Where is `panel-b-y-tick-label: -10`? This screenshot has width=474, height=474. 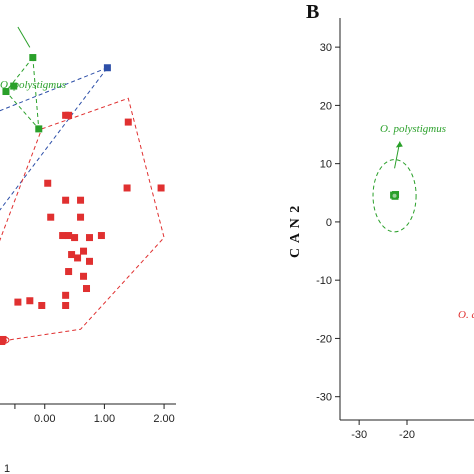
panel-b-y-tick-label: -10 is located at coordinates (324, 281).